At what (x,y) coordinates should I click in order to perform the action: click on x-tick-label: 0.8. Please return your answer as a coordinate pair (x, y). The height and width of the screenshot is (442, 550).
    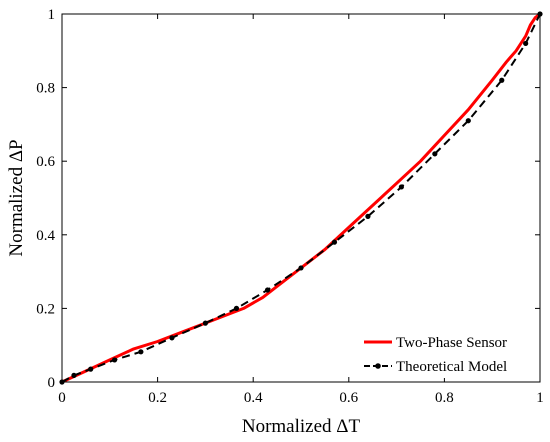
    Looking at the image, I should click on (444, 398).